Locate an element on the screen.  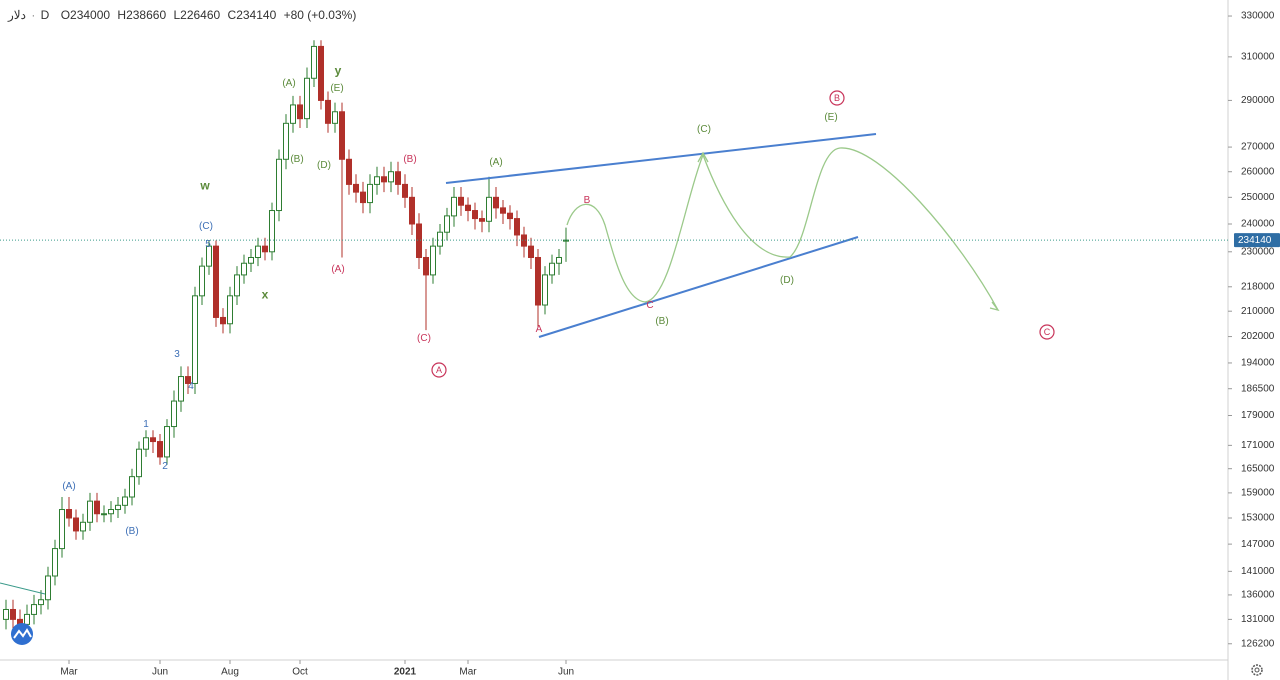
y-tick-label: 230000 is located at coordinates (1258, 251).